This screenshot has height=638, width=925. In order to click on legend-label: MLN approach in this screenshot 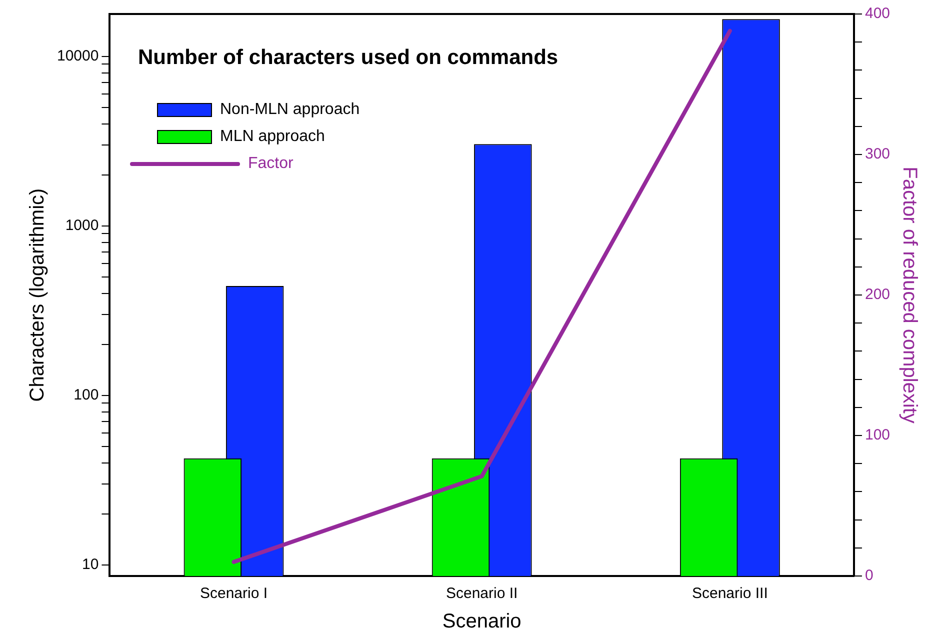, I will do `click(272, 137)`.